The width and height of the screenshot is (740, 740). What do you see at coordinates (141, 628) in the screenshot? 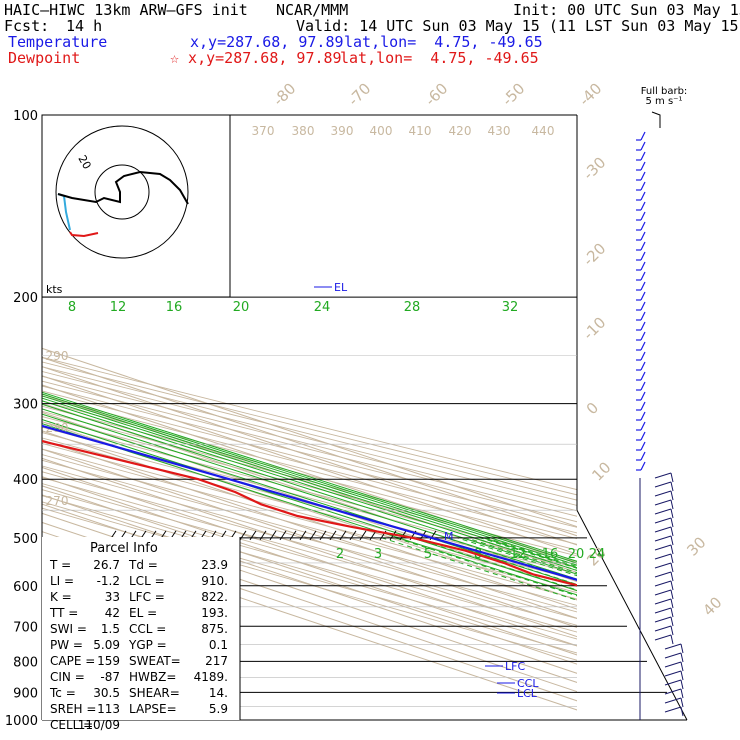
I see `parcel-panel-bg` at bounding box center [141, 628].